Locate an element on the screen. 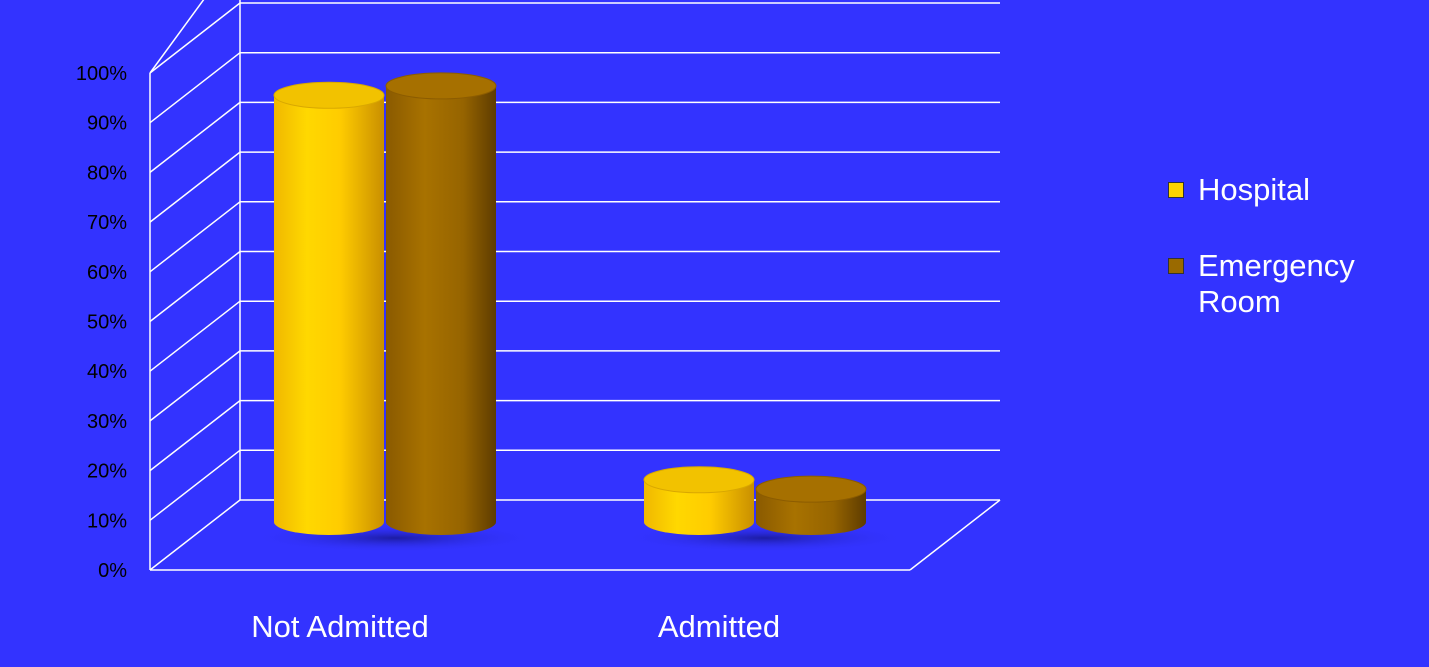  bar-hospital-admitted is located at coordinates (699, 500).